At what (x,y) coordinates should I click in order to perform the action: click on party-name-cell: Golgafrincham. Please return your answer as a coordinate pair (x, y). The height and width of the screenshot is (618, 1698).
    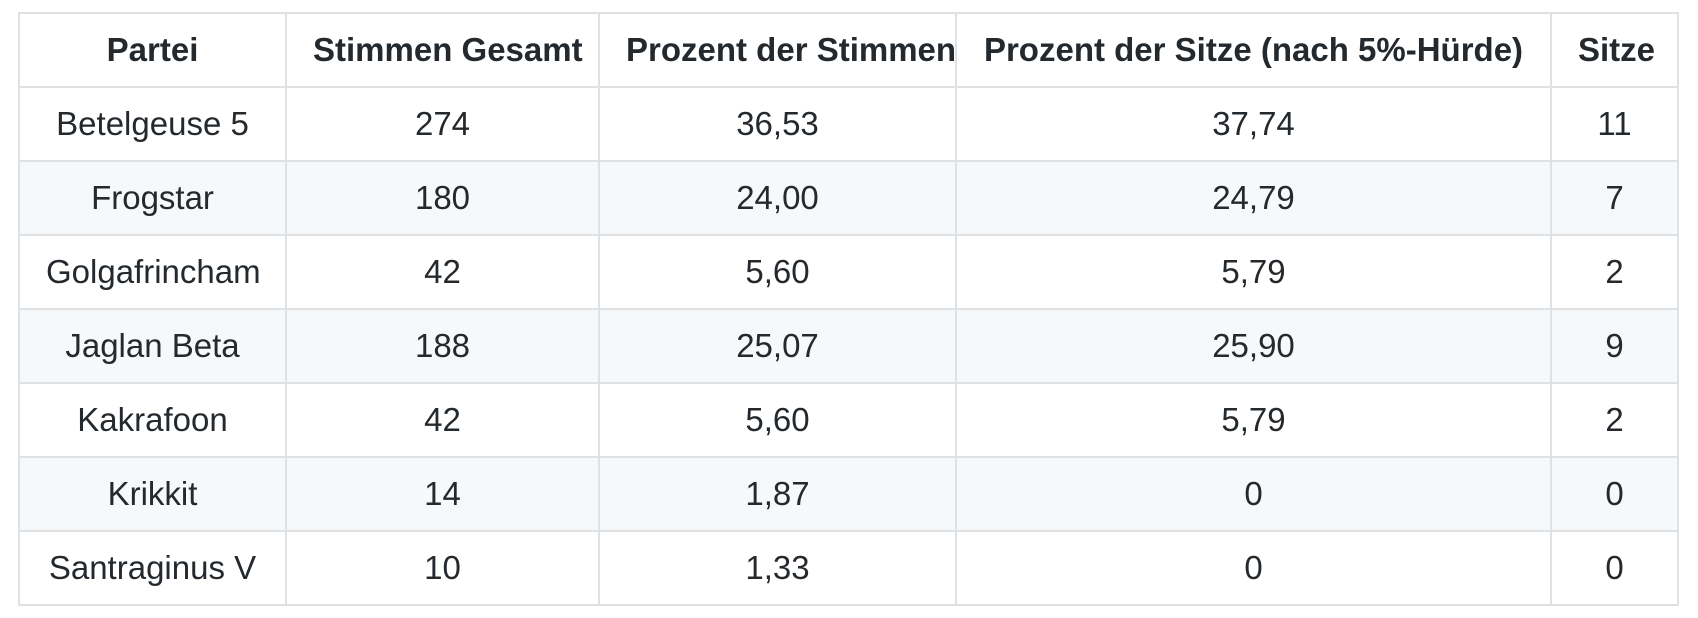
    Looking at the image, I should click on (152, 272).